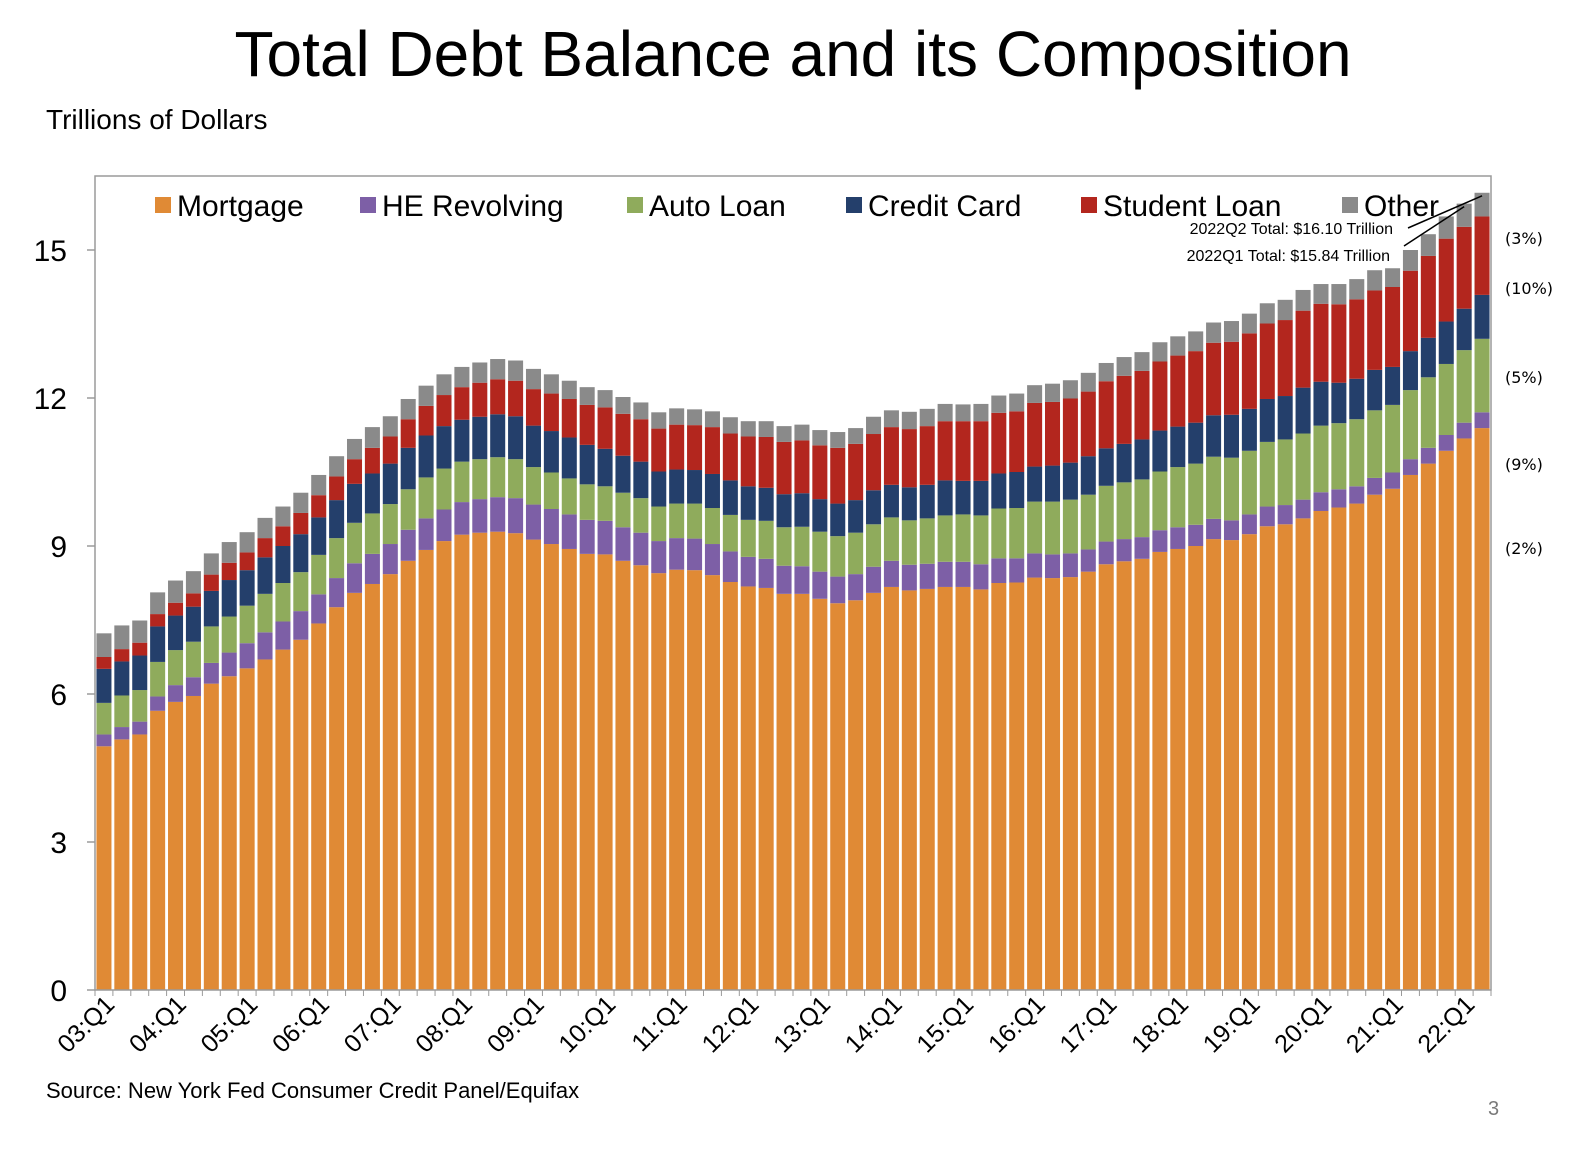  What do you see at coordinates (802, 1024) in the screenshot?
I see `x-tick-label: 13:Q1` at bounding box center [802, 1024].